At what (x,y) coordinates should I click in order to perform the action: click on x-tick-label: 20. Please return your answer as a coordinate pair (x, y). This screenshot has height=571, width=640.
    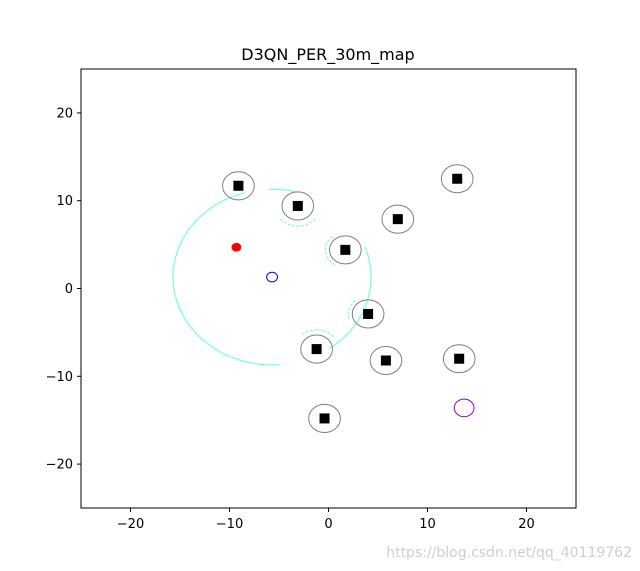
    Looking at the image, I should click on (526, 524).